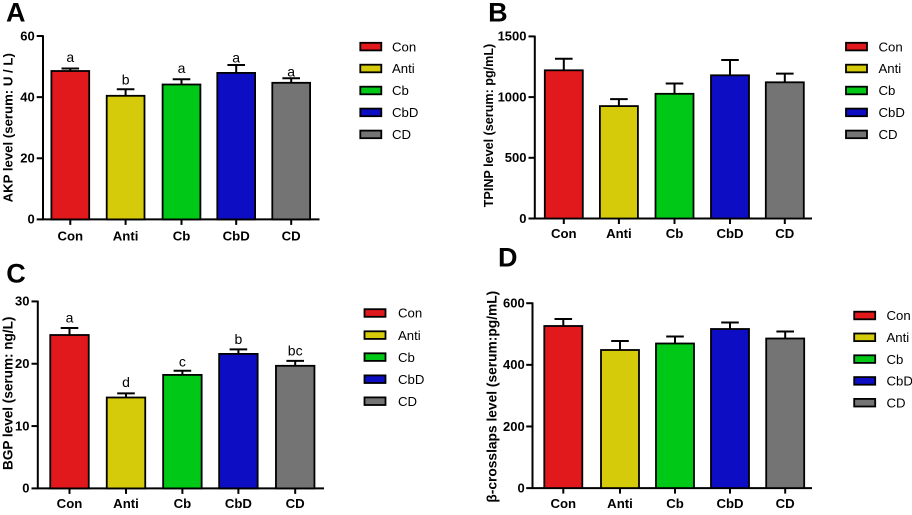  I want to click on svg-text: 30, so click(22, 301).